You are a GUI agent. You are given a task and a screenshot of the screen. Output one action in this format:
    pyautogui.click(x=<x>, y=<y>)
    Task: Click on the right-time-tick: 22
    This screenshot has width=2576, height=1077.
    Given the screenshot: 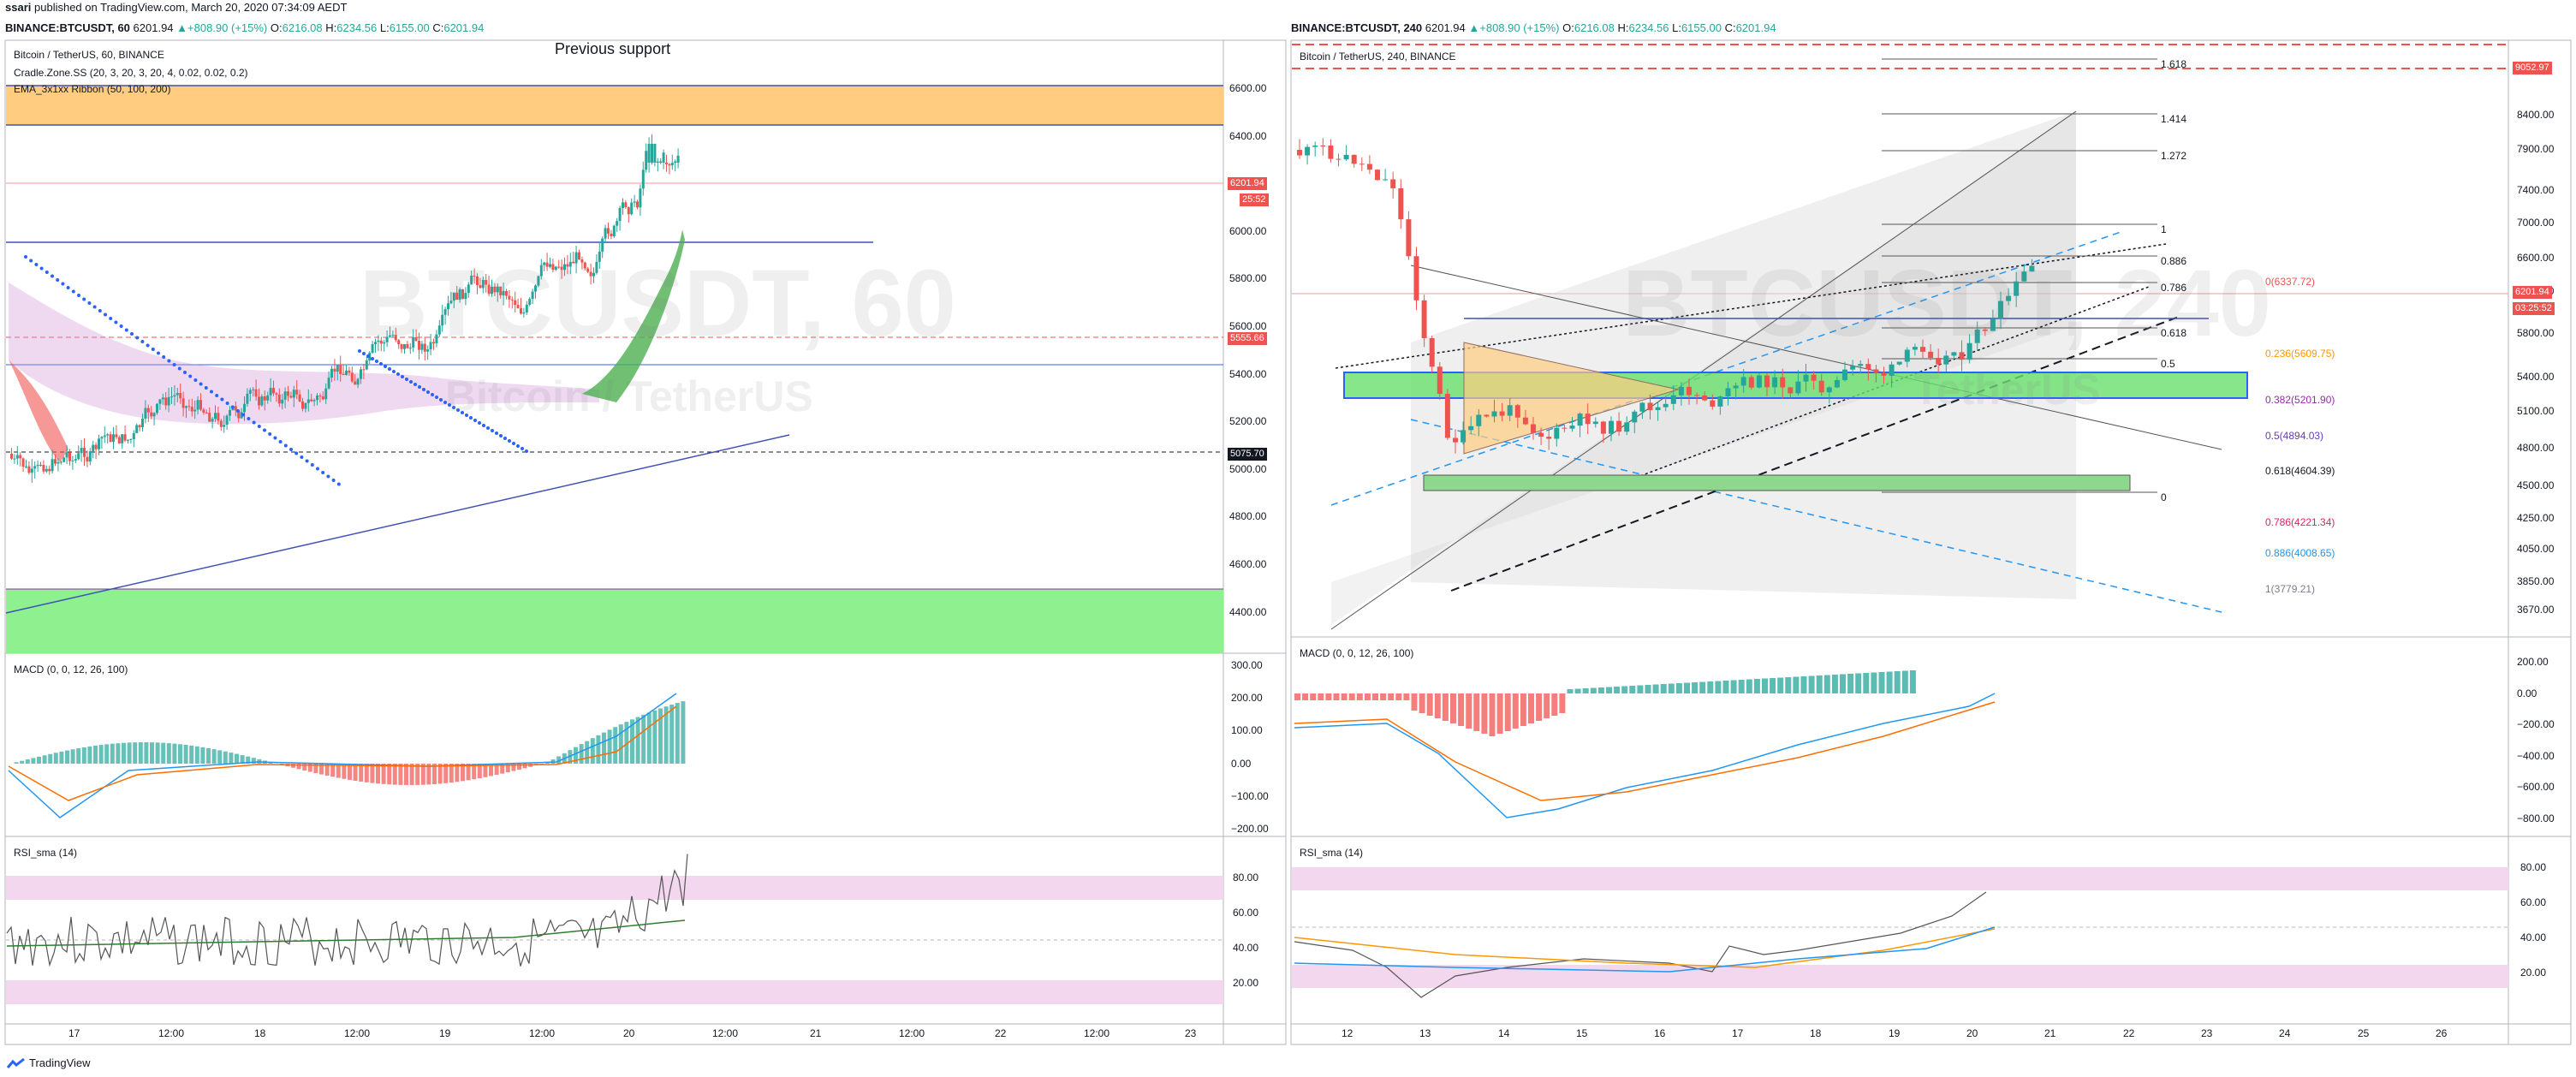 What is the action you would take?
    pyautogui.click(x=2129, y=1033)
    